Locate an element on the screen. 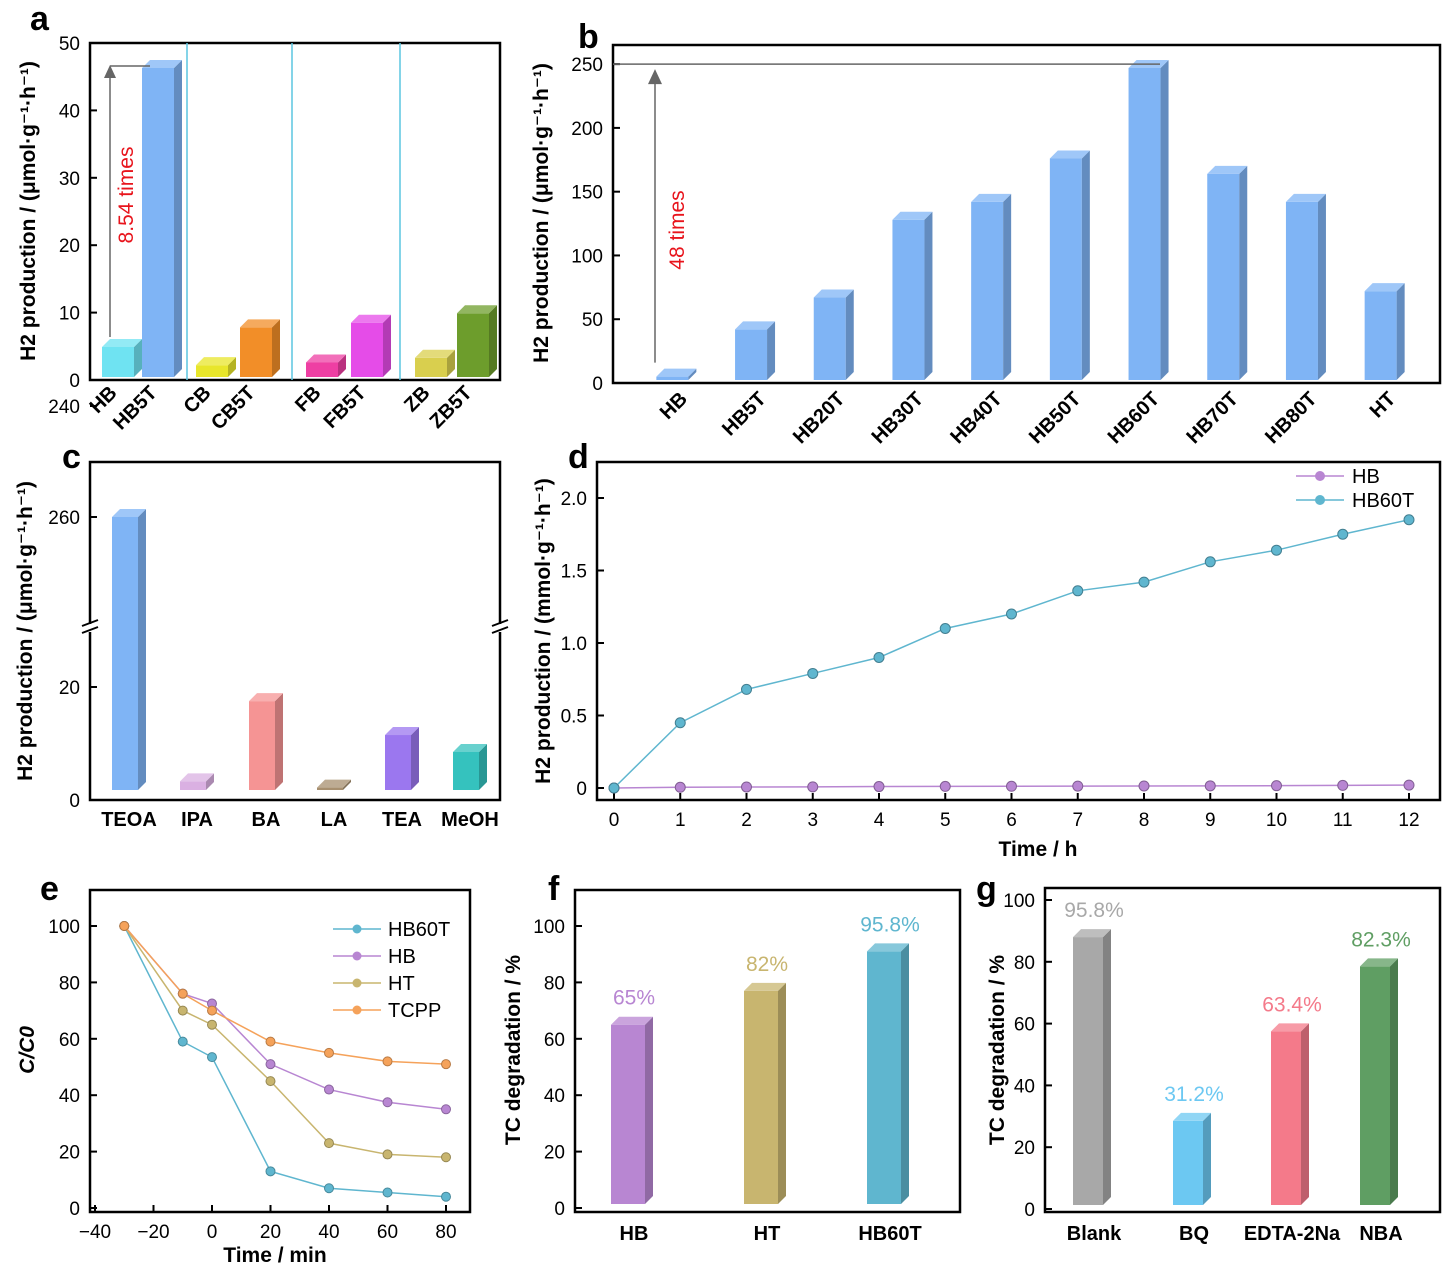  bar-CB-side is located at coordinates (232, 367).